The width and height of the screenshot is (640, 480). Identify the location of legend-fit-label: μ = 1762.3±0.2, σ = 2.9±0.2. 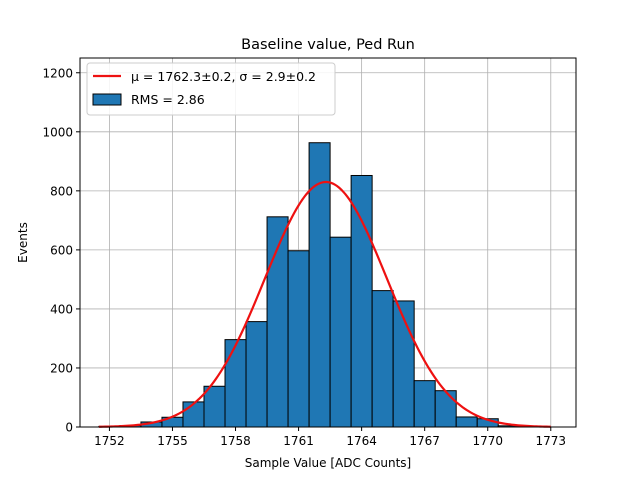
(223, 76).